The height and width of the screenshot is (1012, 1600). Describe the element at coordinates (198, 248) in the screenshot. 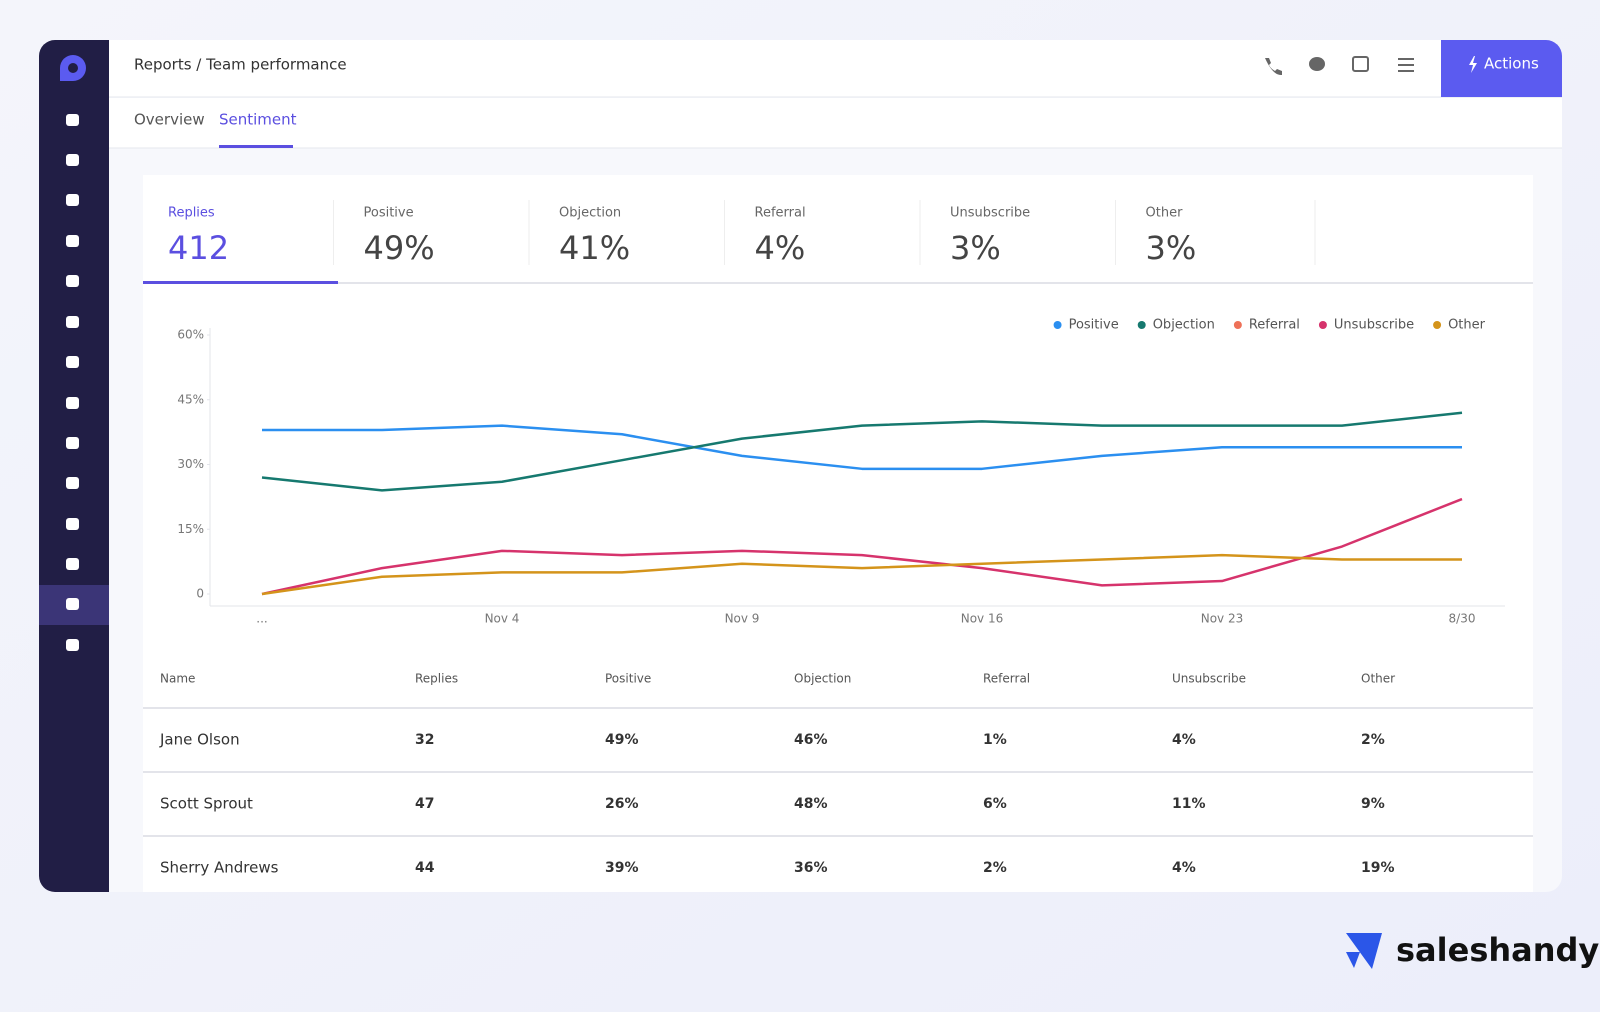

I see `stat-value: 412` at that location.